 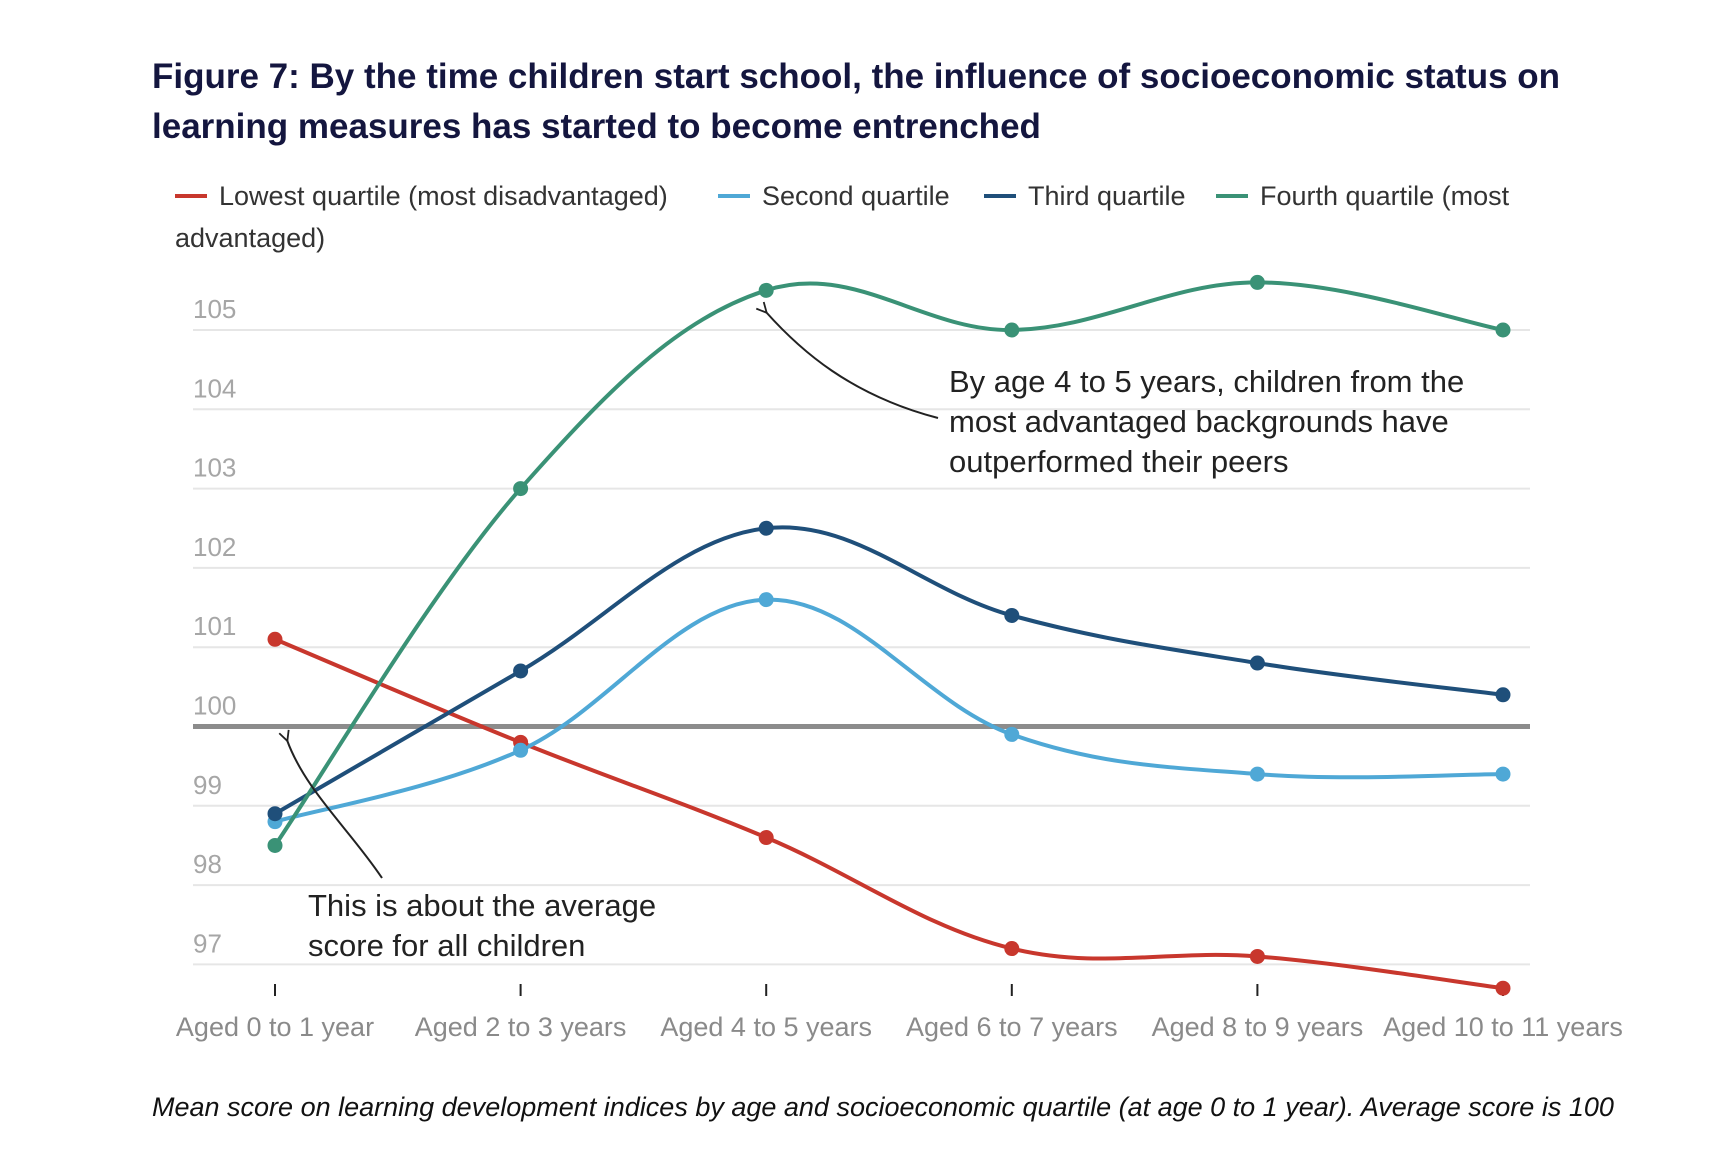 I want to click on y-tick-label: 99, so click(x=207, y=785).